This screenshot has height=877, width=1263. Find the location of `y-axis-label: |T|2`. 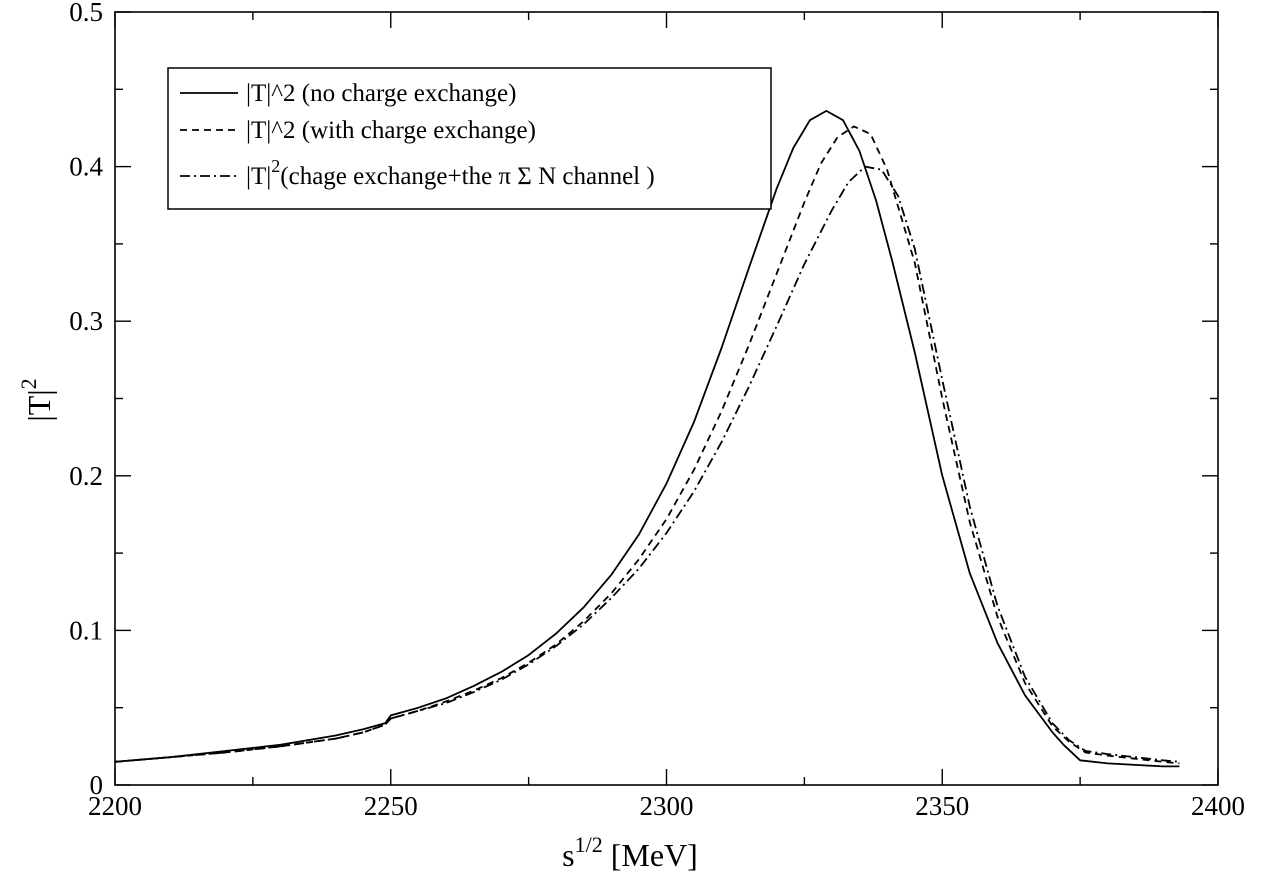

y-axis-label: |T|2 is located at coordinates (36, 399).